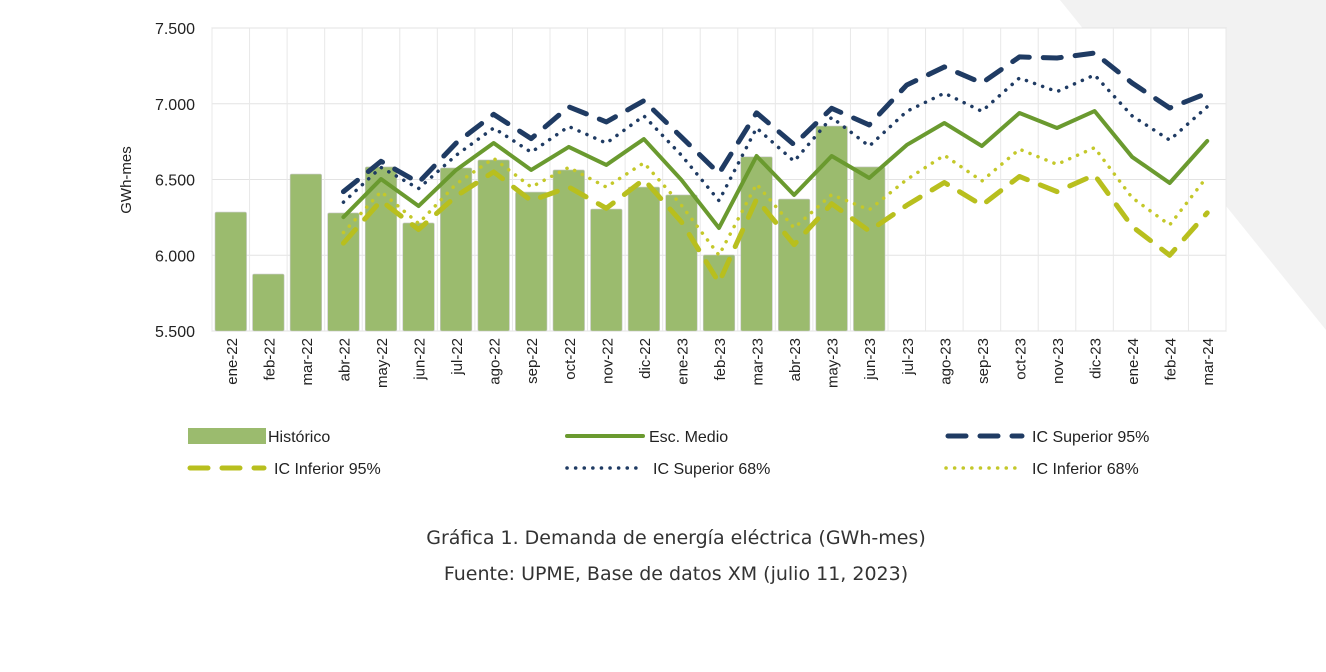 This screenshot has height=672, width=1326. I want to click on x-tick-label: ago-23, so click(945, 361).